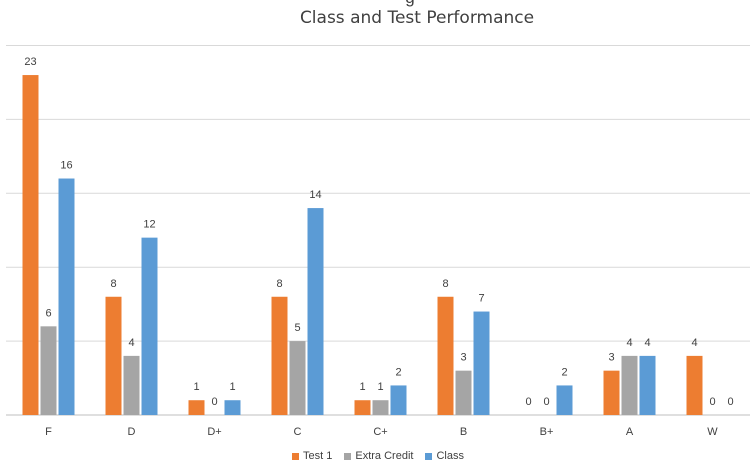 The height and width of the screenshot is (470, 756). What do you see at coordinates (547, 432) in the screenshot?
I see `x-tick-label: B+` at bounding box center [547, 432].